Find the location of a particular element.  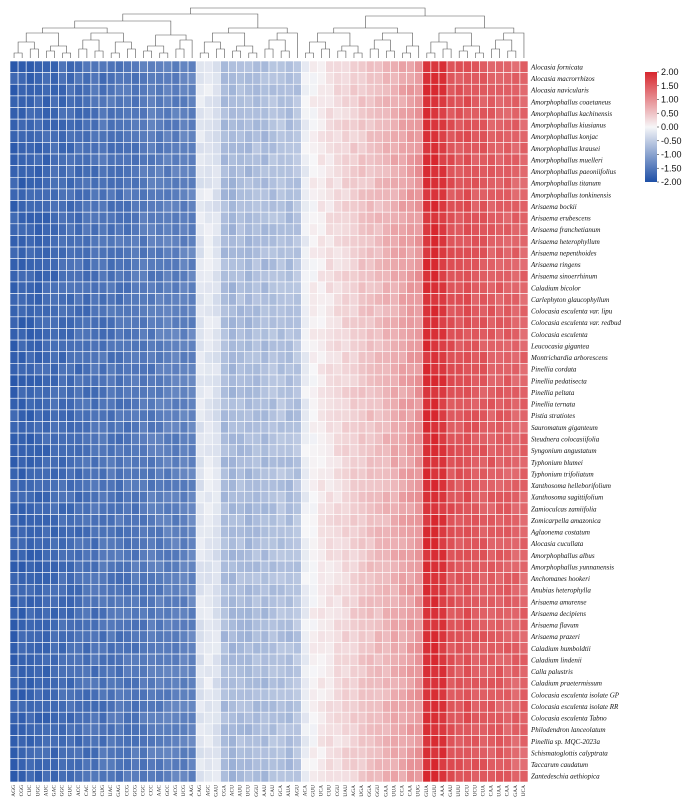

column-label: AGC is located at coordinates (208, 791).